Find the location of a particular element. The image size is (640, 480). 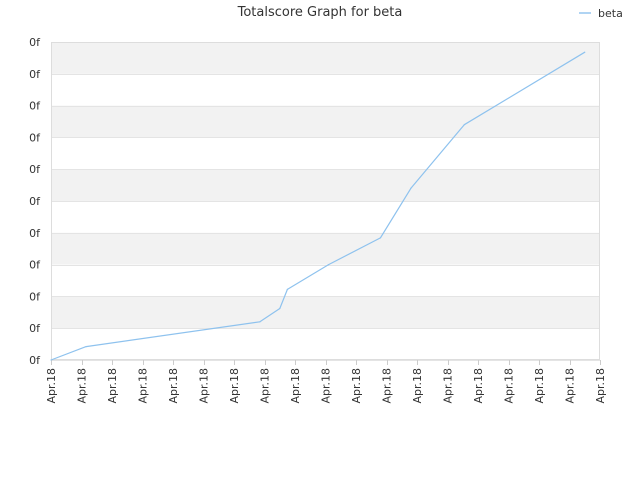

legend: beta is located at coordinates (601, 13).